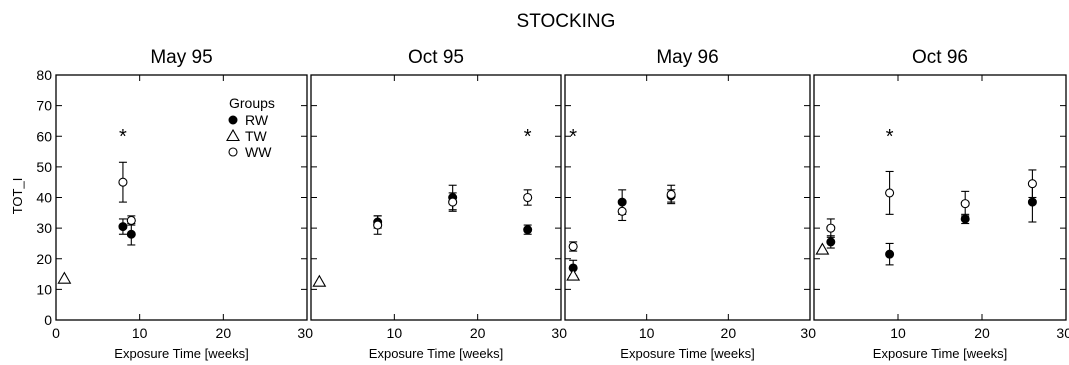 This screenshot has height=365, width=1069. Describe the element at coordinates (44, 228) in the screenshot. I see `y-tick-label: 30` at that location.